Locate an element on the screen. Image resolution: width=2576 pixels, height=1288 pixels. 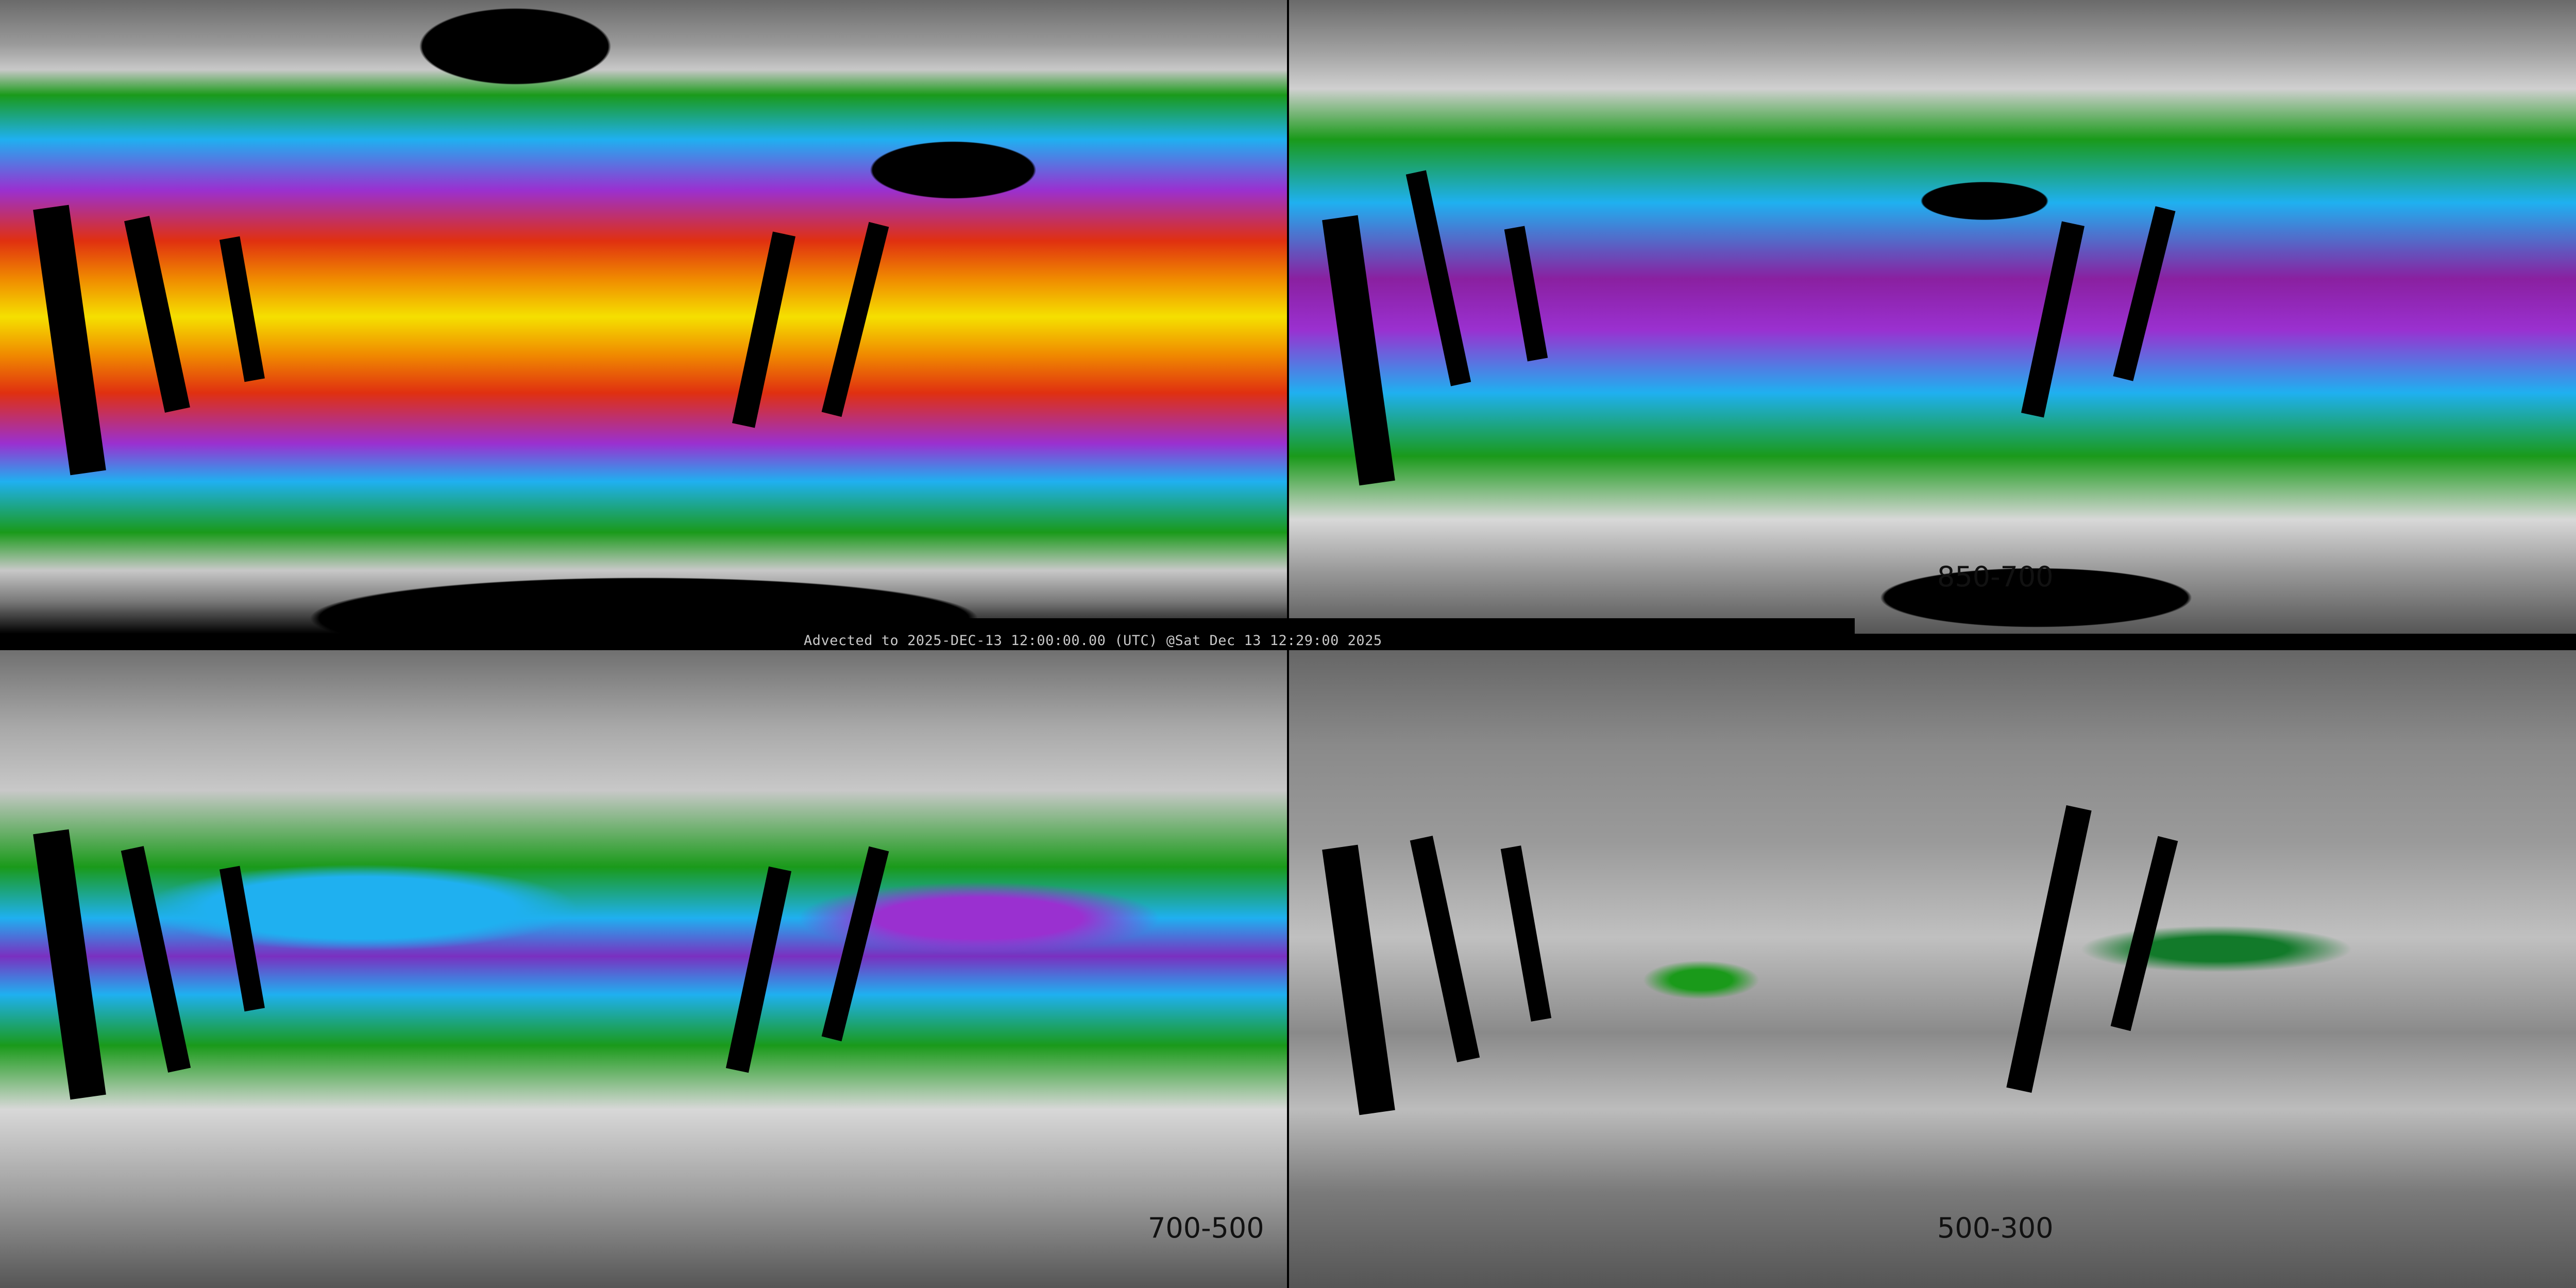
panel-label: 700-500 is located at coordinates (1206, 1228).